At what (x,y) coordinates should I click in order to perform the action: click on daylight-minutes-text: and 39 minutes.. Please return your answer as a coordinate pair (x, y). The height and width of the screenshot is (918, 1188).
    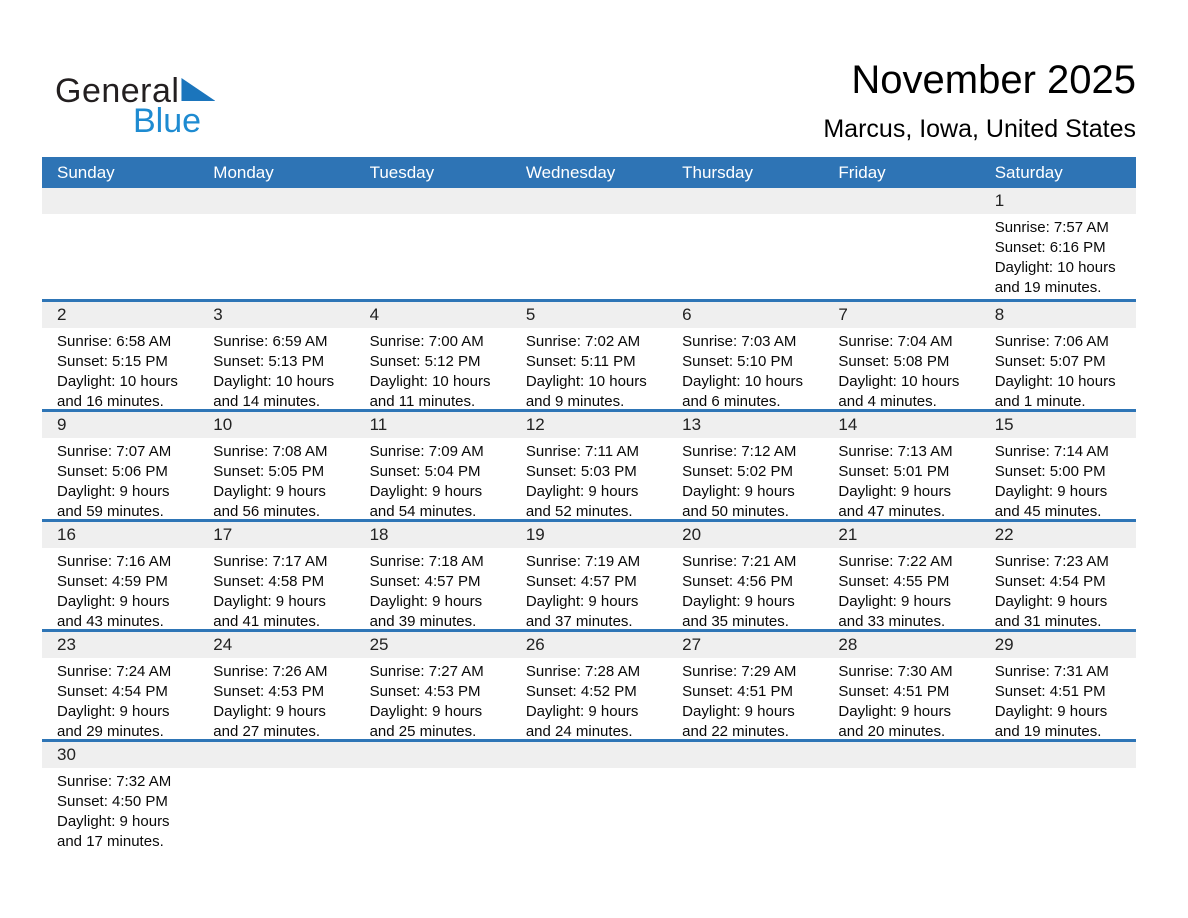
    Looking at the image, I should click on (423, 621).